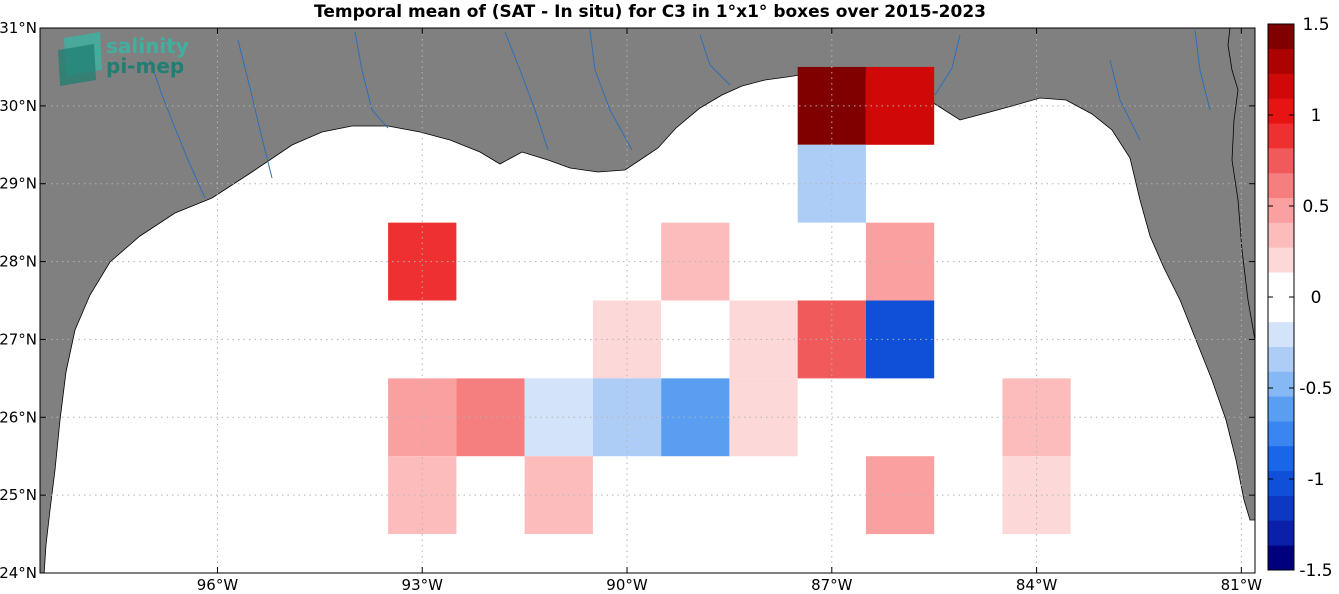 This screenshot has width=1339, height=594. Describe the element at coordinates (1037, 585) in the screenshot. I see `longitude-tick-label: 84°W` at that location.